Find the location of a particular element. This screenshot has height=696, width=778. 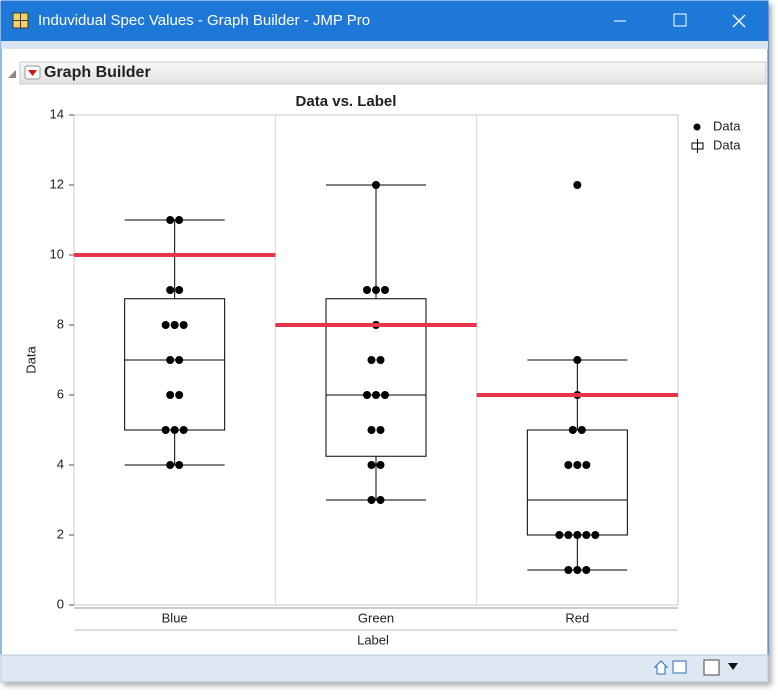

x-tick-label: Blue is located at coordinates (175, 617).